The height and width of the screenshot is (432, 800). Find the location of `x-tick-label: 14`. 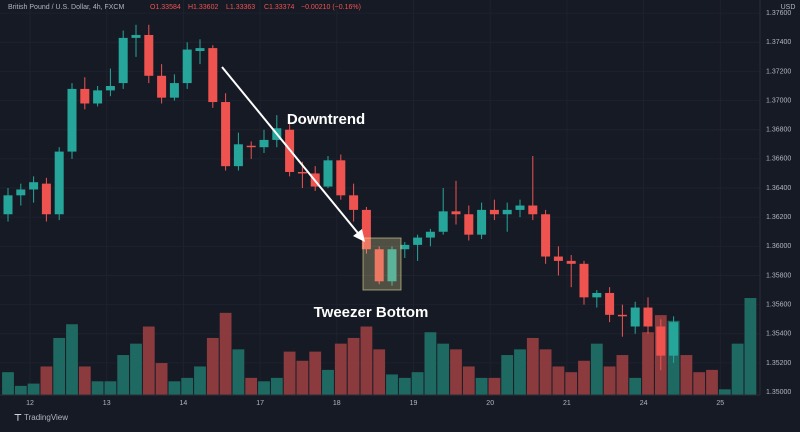

x-tick-label: 14 is located at coordinates (184, 403).